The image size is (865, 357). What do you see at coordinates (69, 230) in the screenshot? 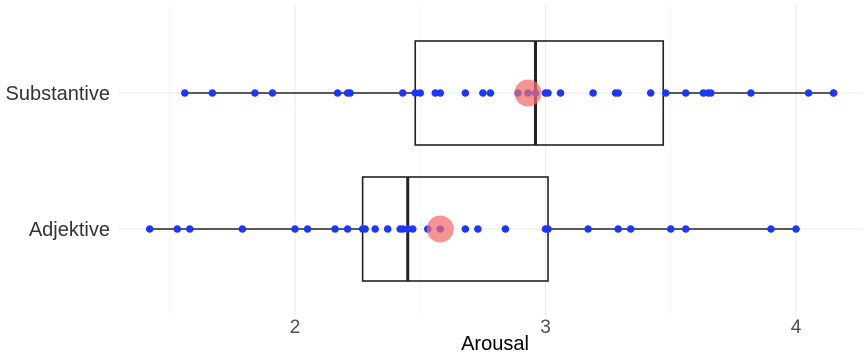
I see `category-label: Adjektive` at bounding box center [69, 230].